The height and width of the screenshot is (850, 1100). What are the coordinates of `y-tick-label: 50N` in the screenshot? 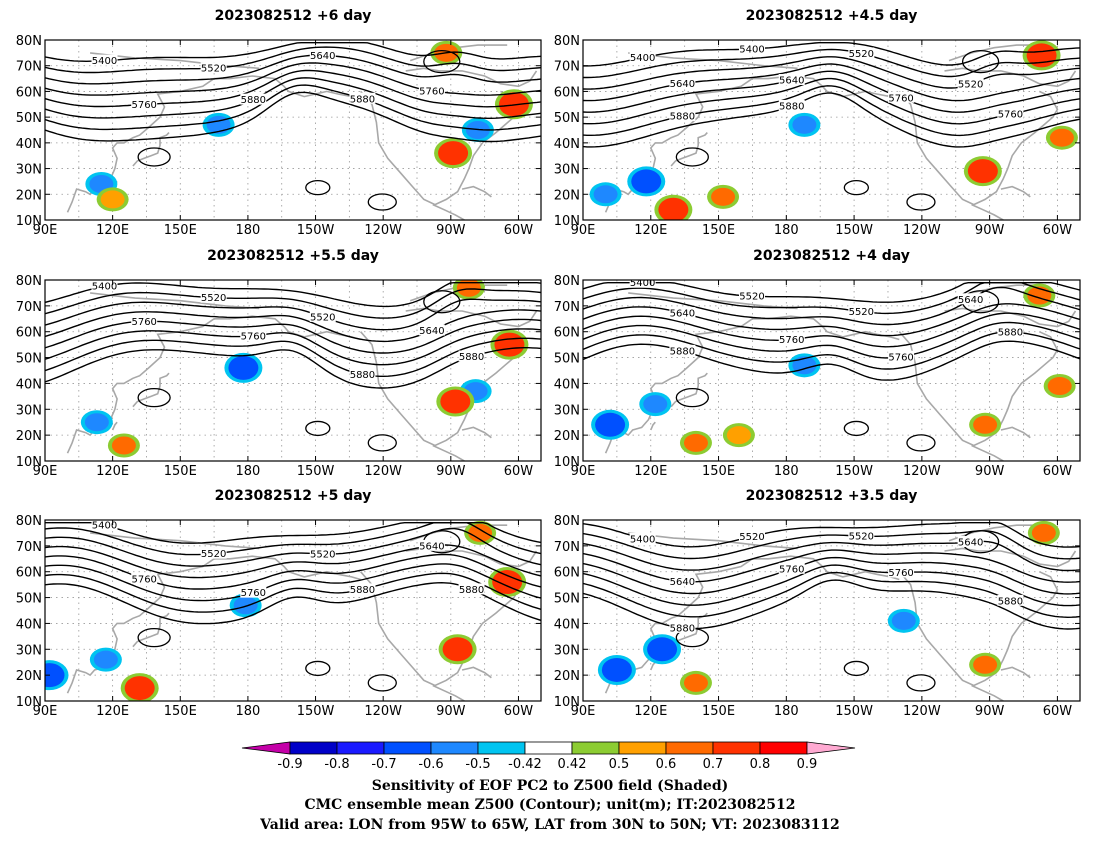 It's located at (29, 118).